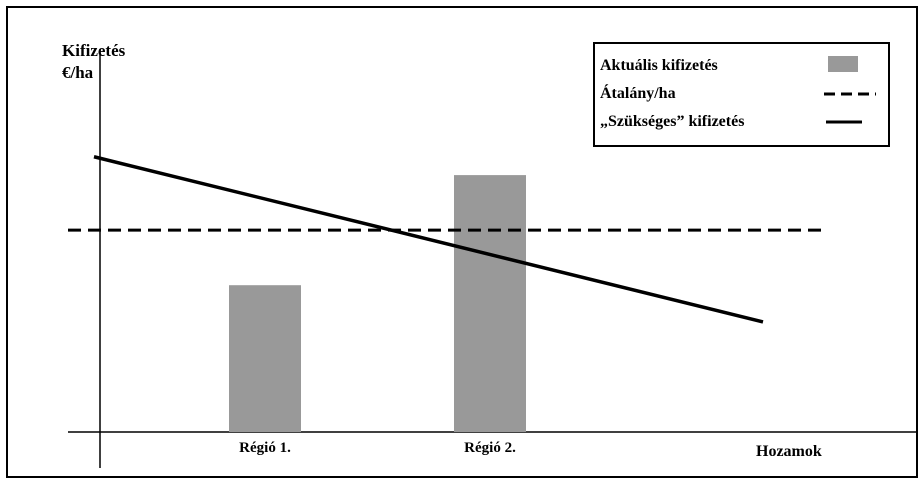 The height and width of the screenshot is (483, 924). What do you see at coordinates (843, 64) in the screenshot?
I see `legend-swatch-bar` at bounding box center [843, 64].